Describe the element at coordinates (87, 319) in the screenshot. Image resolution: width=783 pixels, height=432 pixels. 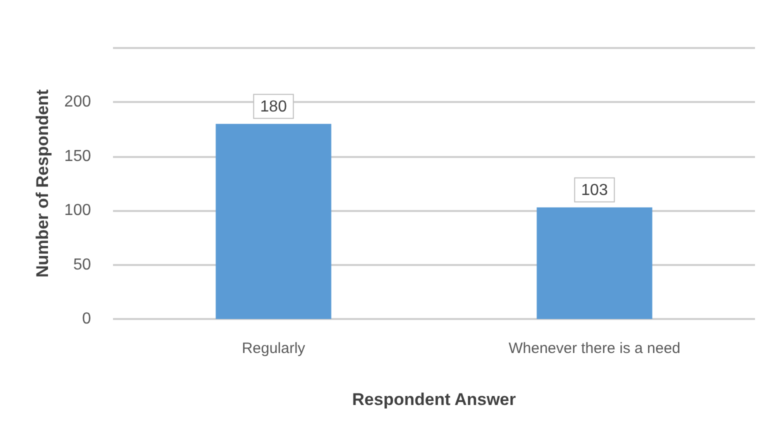
I see `y-tick-label: 0` at that location.